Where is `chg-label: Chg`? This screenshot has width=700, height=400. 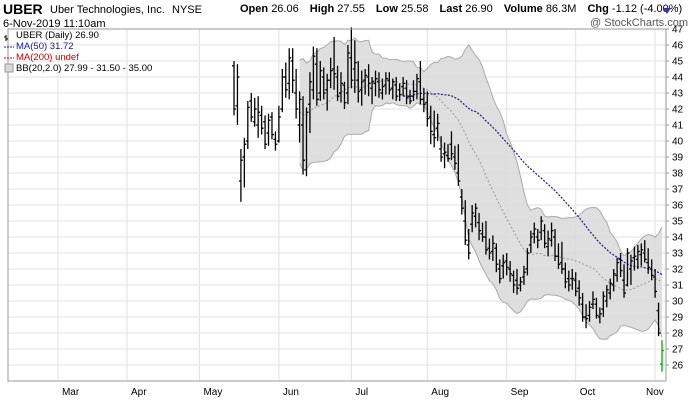 chg-label: Chg is located at coordinates (598, 9).